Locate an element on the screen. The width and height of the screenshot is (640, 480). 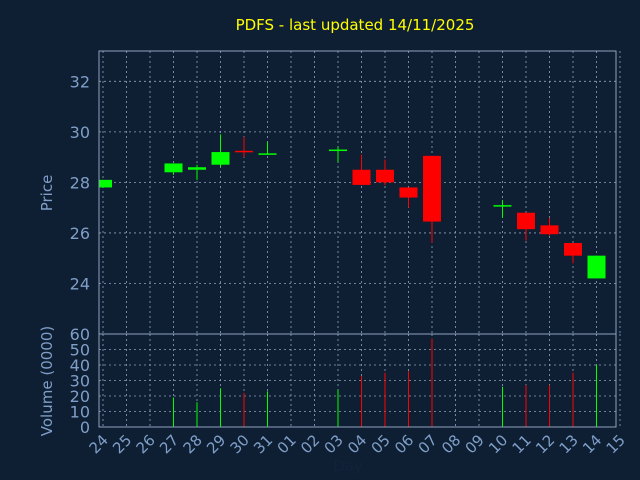
x-axis-label: Day is located at coordinates (348, 466).